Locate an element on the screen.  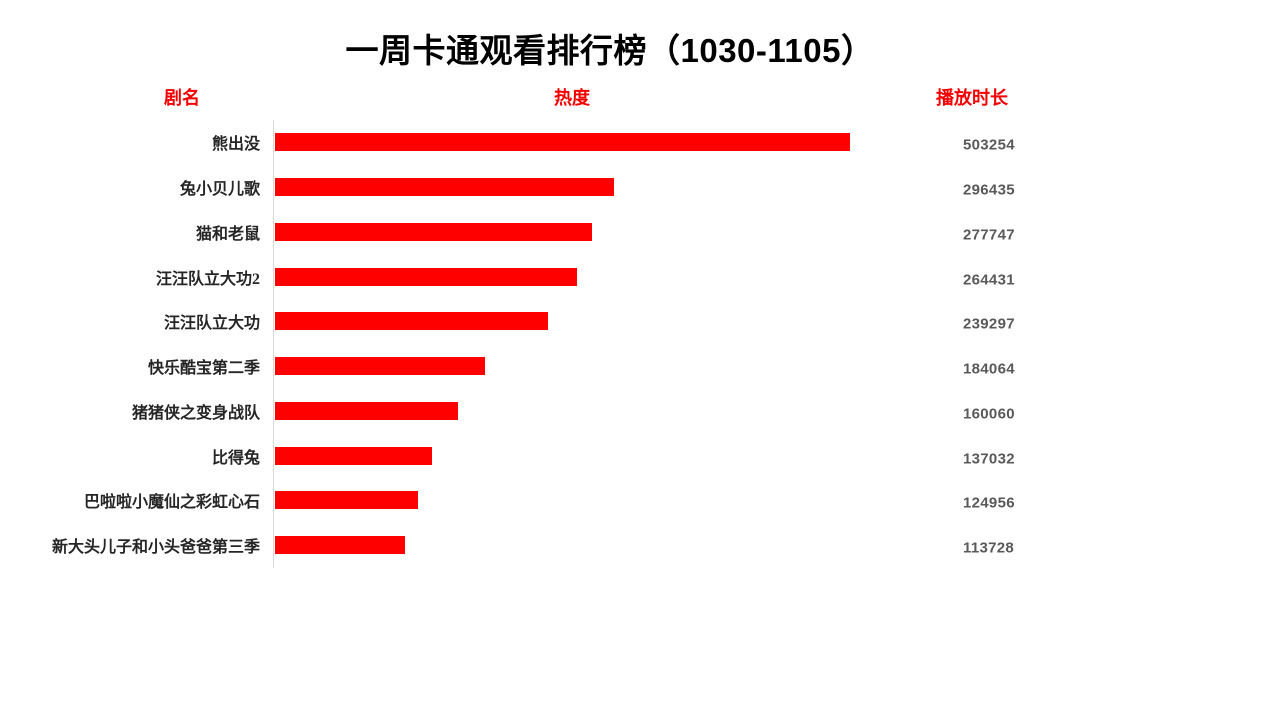
row-label: 熊出没 is located at coordinates (235, 145).